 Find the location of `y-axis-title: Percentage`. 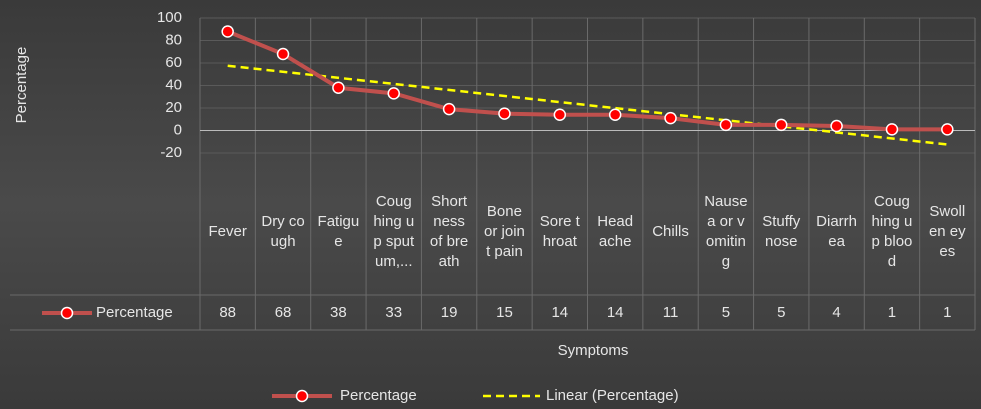

y-axis-title: Percentage is located at coordinates (21, 85).